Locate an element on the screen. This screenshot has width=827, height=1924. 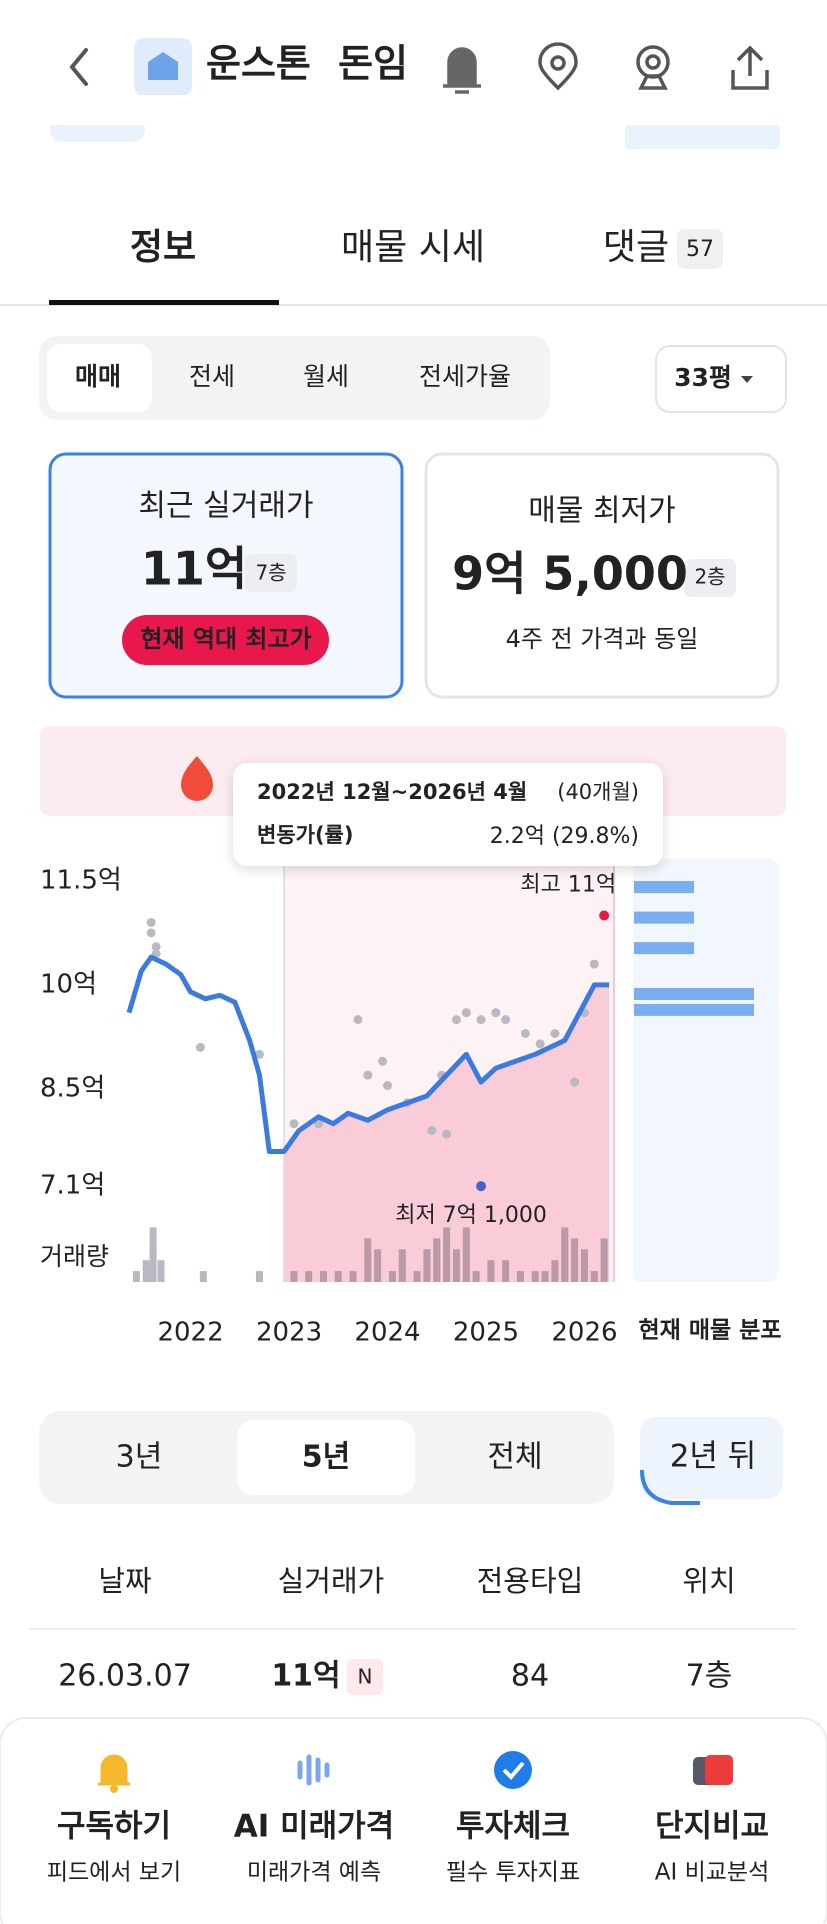
nav-title: 단지비교 is located at coordinates (712, 1827).